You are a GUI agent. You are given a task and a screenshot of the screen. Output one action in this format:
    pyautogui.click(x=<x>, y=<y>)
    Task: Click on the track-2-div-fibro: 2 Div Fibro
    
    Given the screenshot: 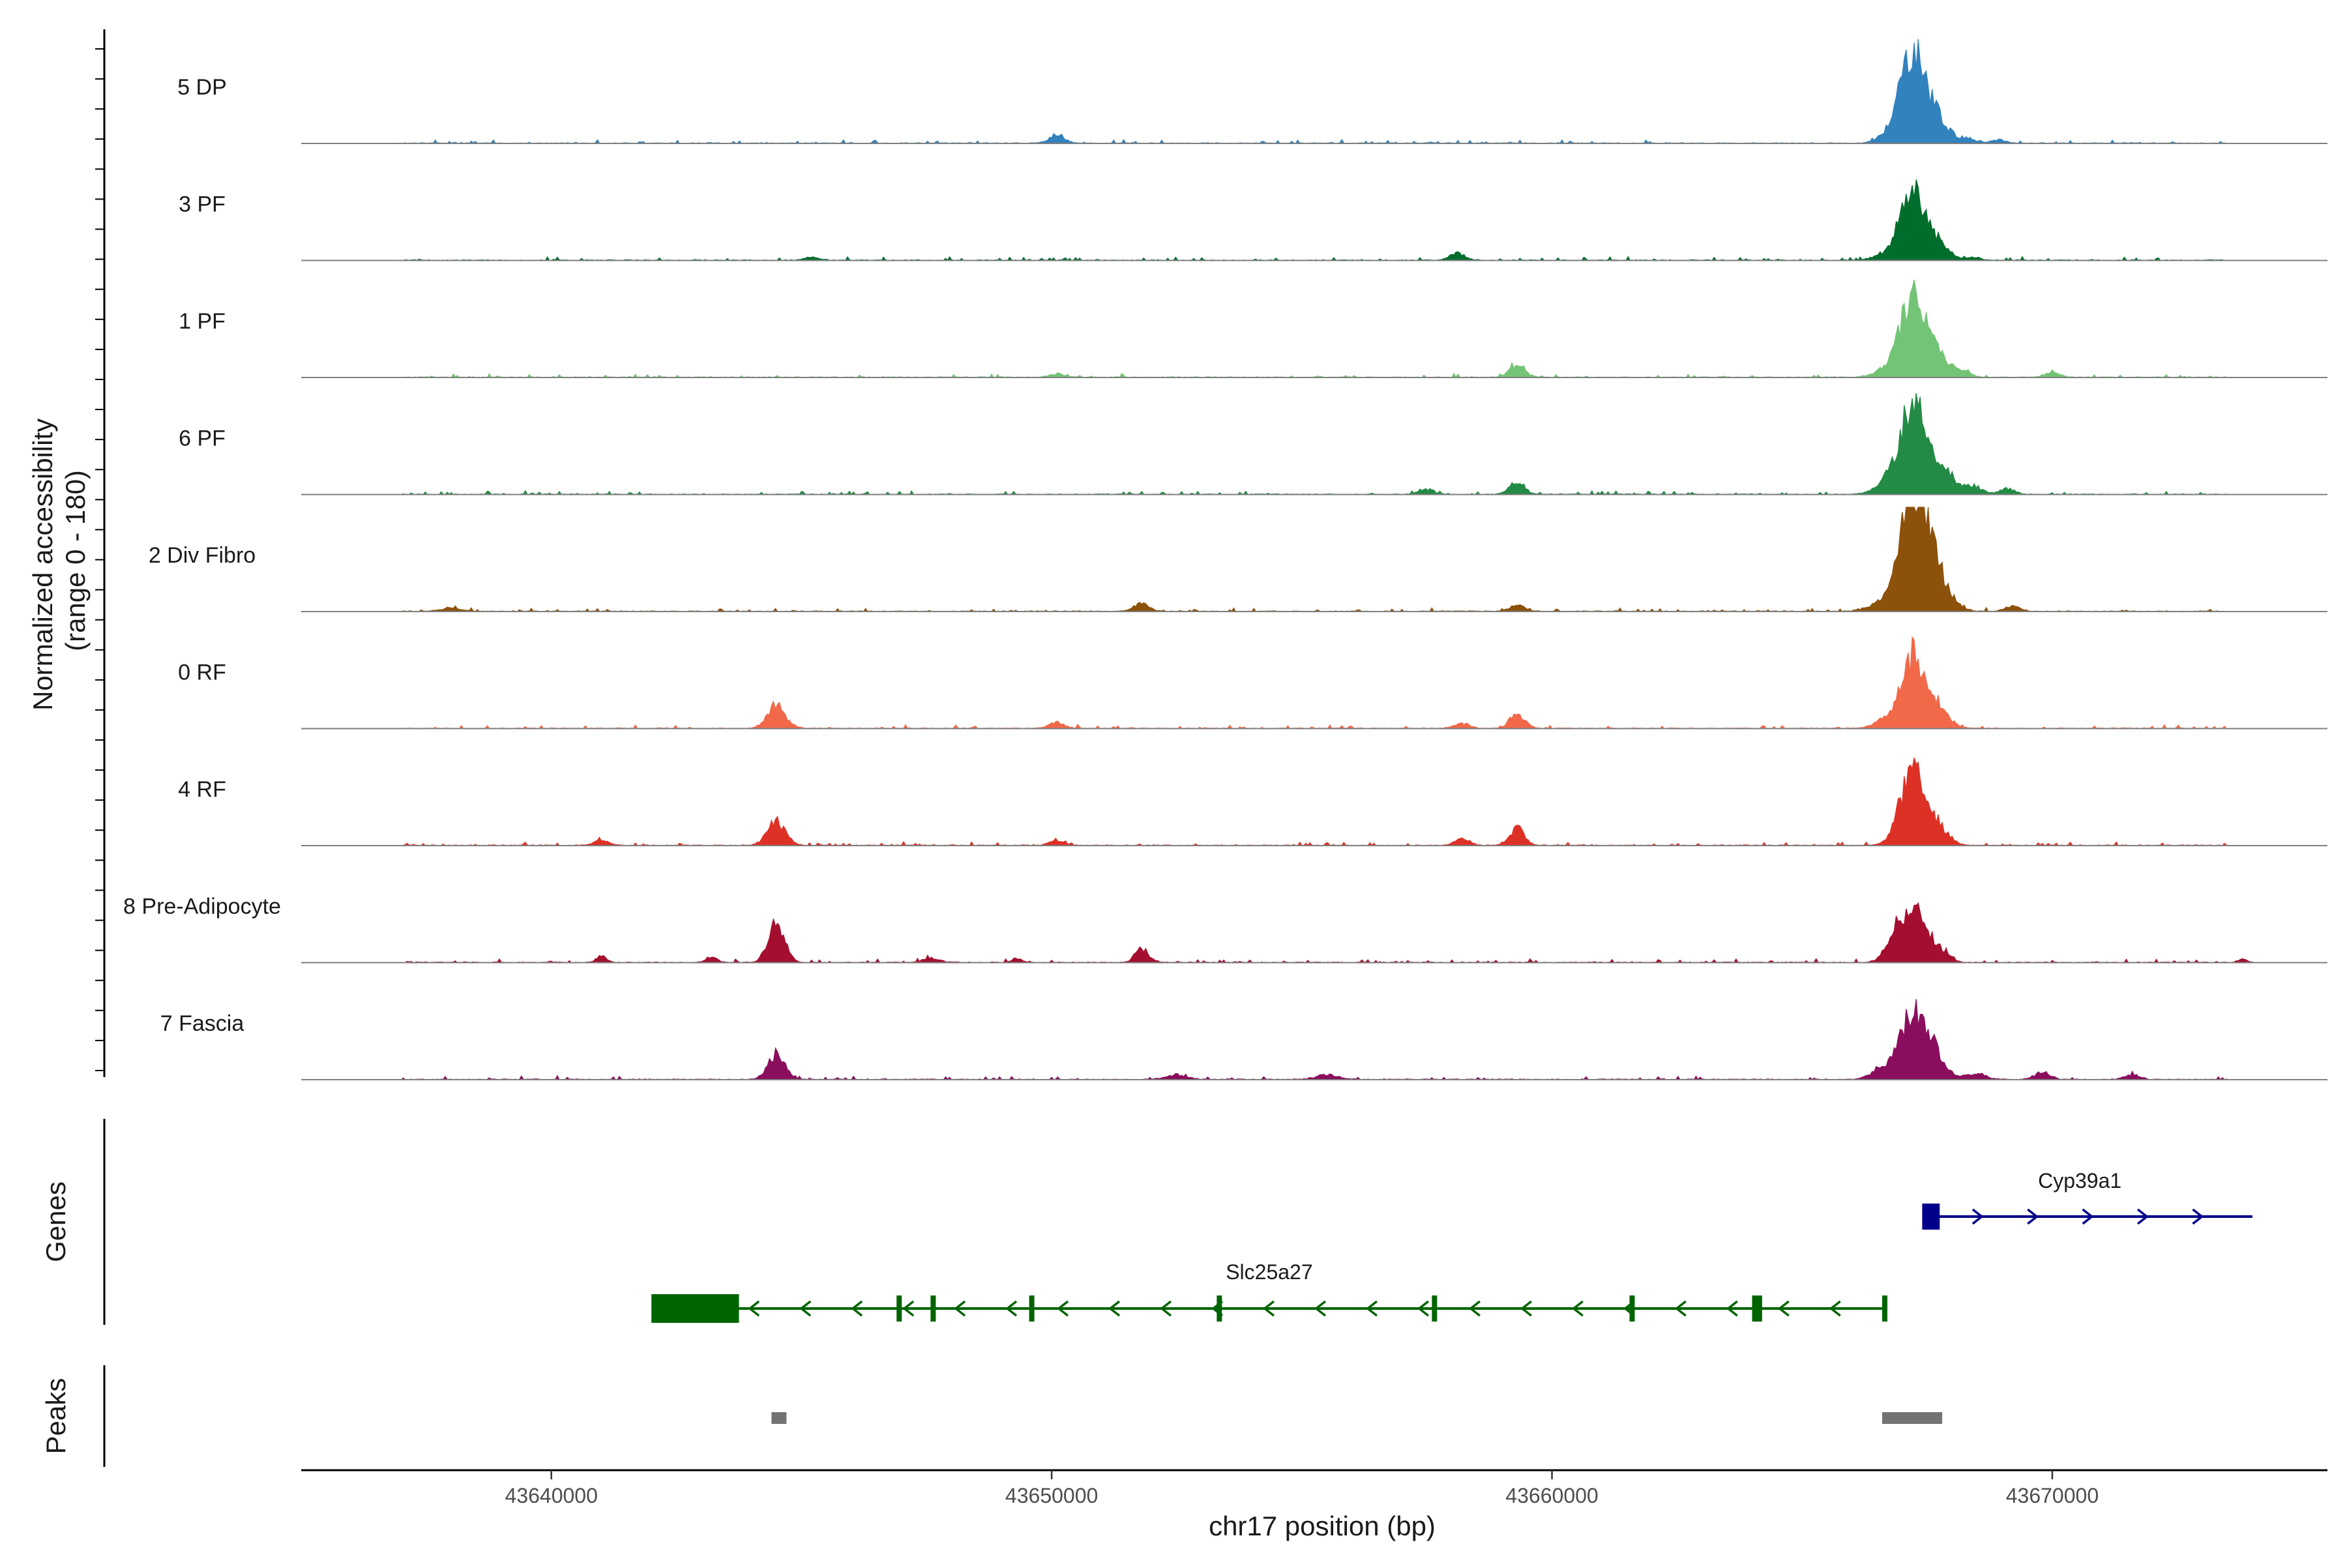 What is the action you would take?
    pyautogui.click(x=1238, y=559)
    